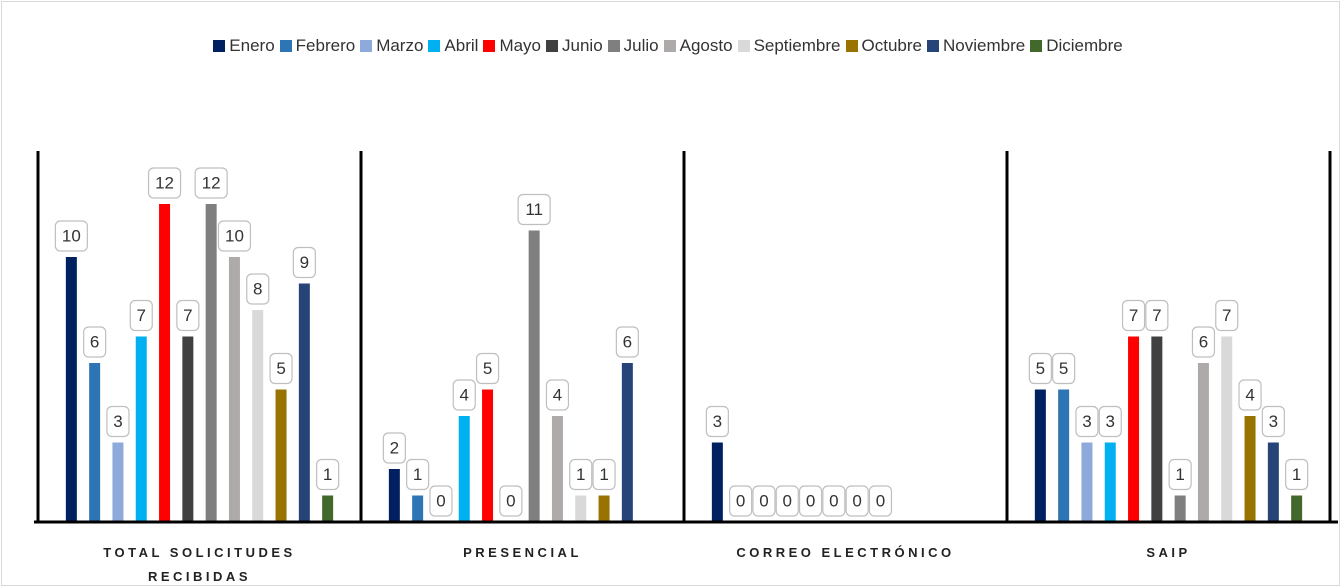 The width and height of the screenshot is (1341, 587). I want to click on data-label: 9, so click(304, 262).